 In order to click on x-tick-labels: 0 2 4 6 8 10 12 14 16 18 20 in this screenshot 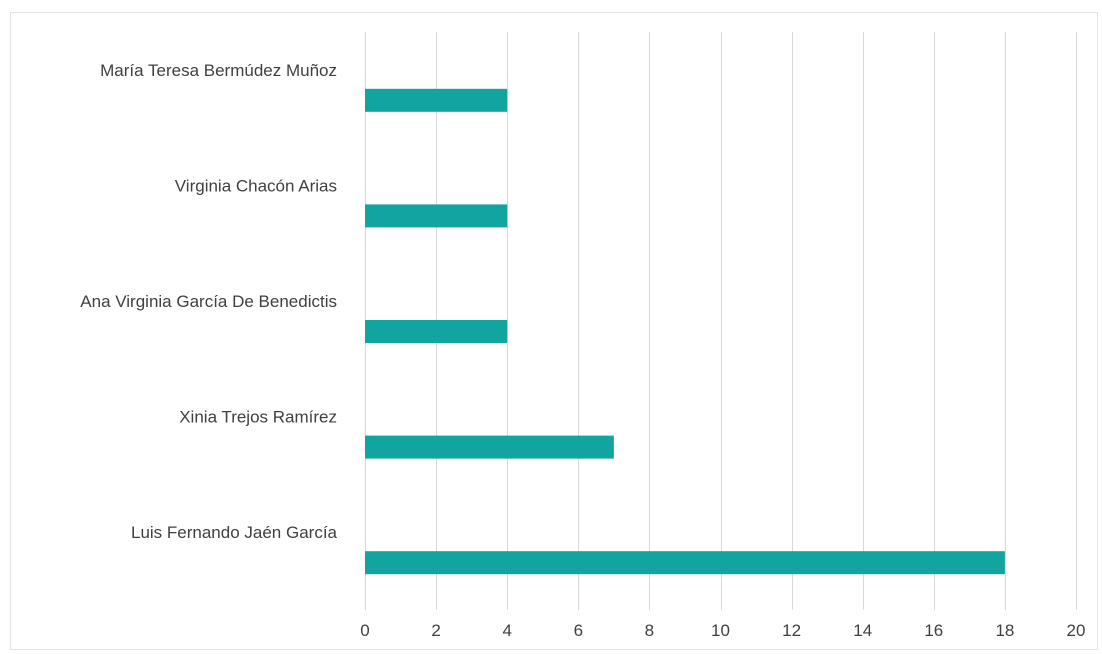, I will do `click(722, 630)`.